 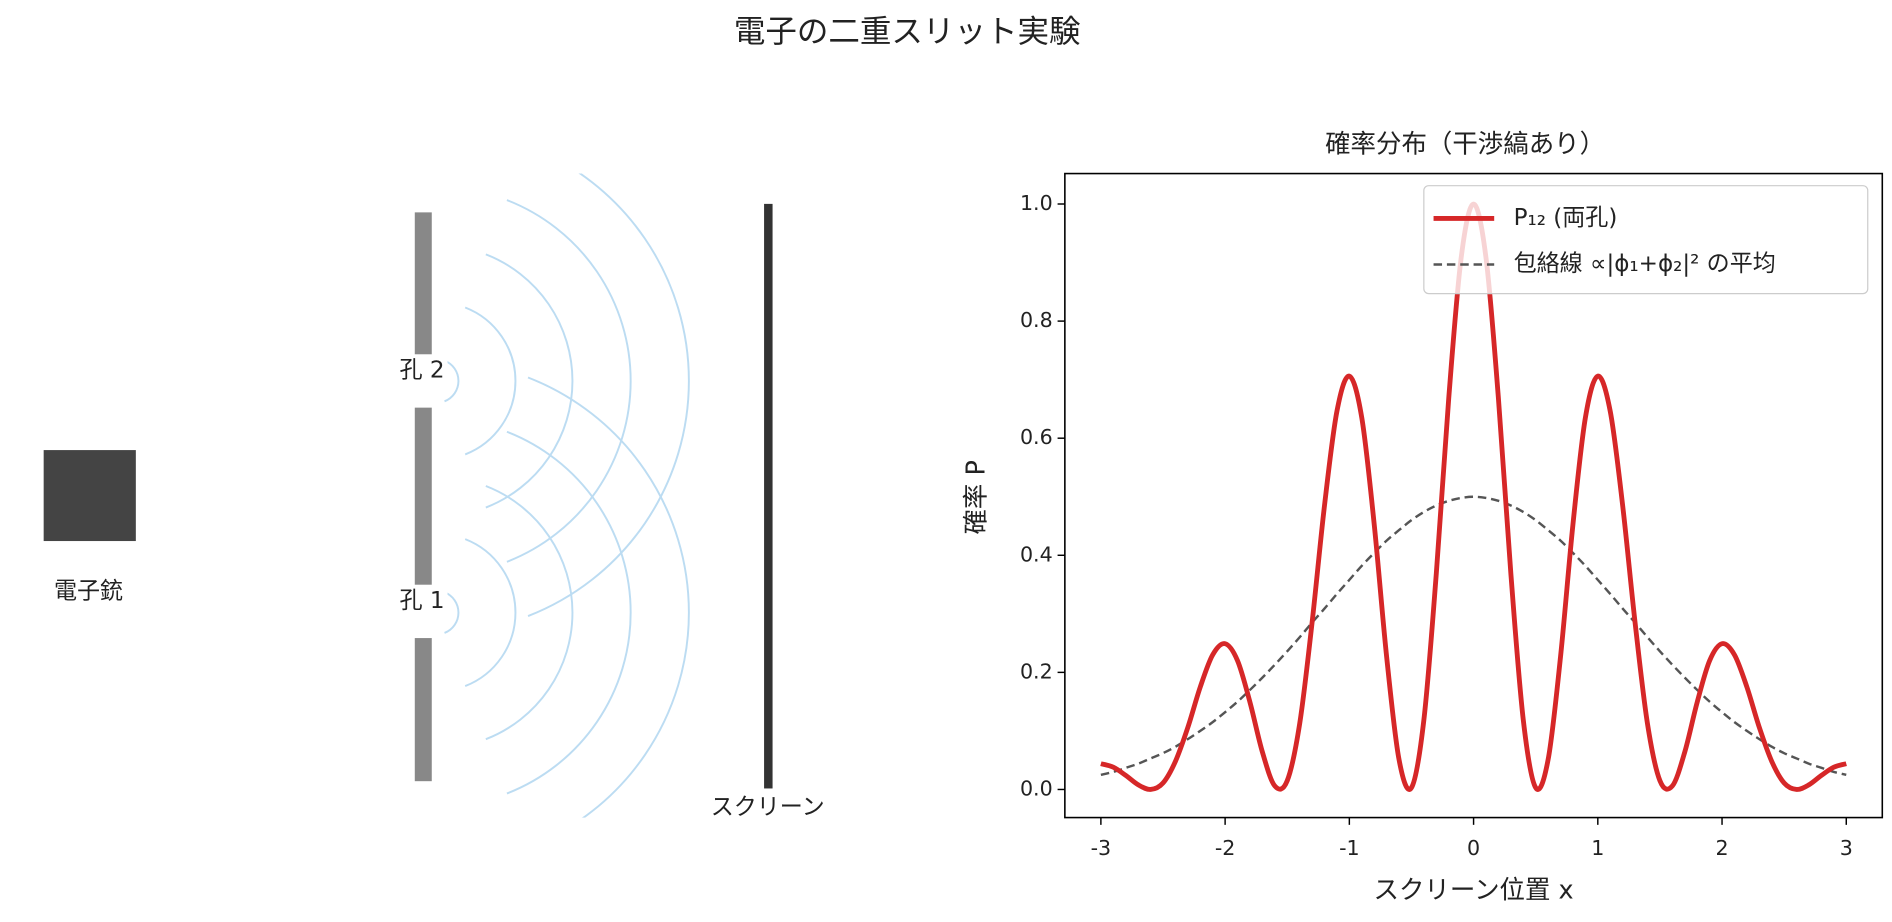 What do you see at coordinates (1645, 264) in the screenshot?
I see `legend-label: 包絡線 ∝|ϕ₁+ϕ₂|² の平均` at bounding box center [1645, 264].